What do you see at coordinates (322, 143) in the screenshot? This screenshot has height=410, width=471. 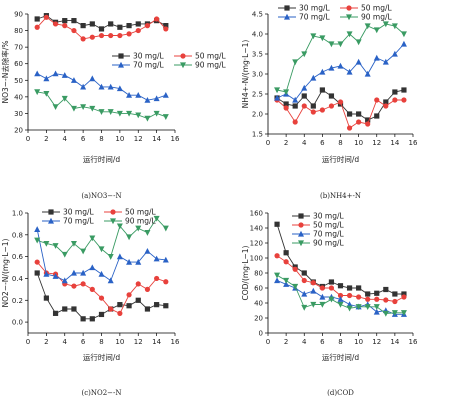 I see `x-tick-label: 6` at bounding box center [322, 143].